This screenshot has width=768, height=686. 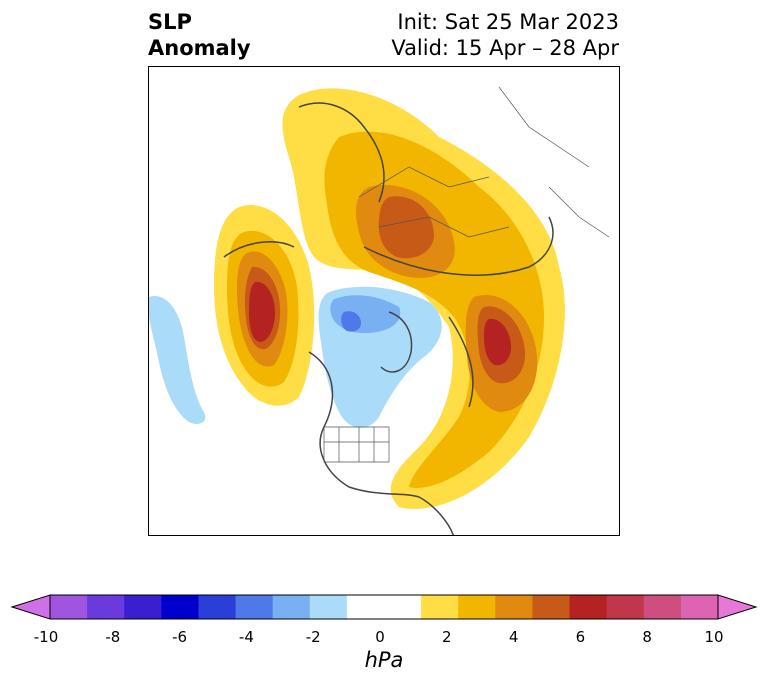 What do you see at coordinates (580, 637) in the screenshot?
I see `colorbar-tick-label: 6` at bounding box center [580, 637].